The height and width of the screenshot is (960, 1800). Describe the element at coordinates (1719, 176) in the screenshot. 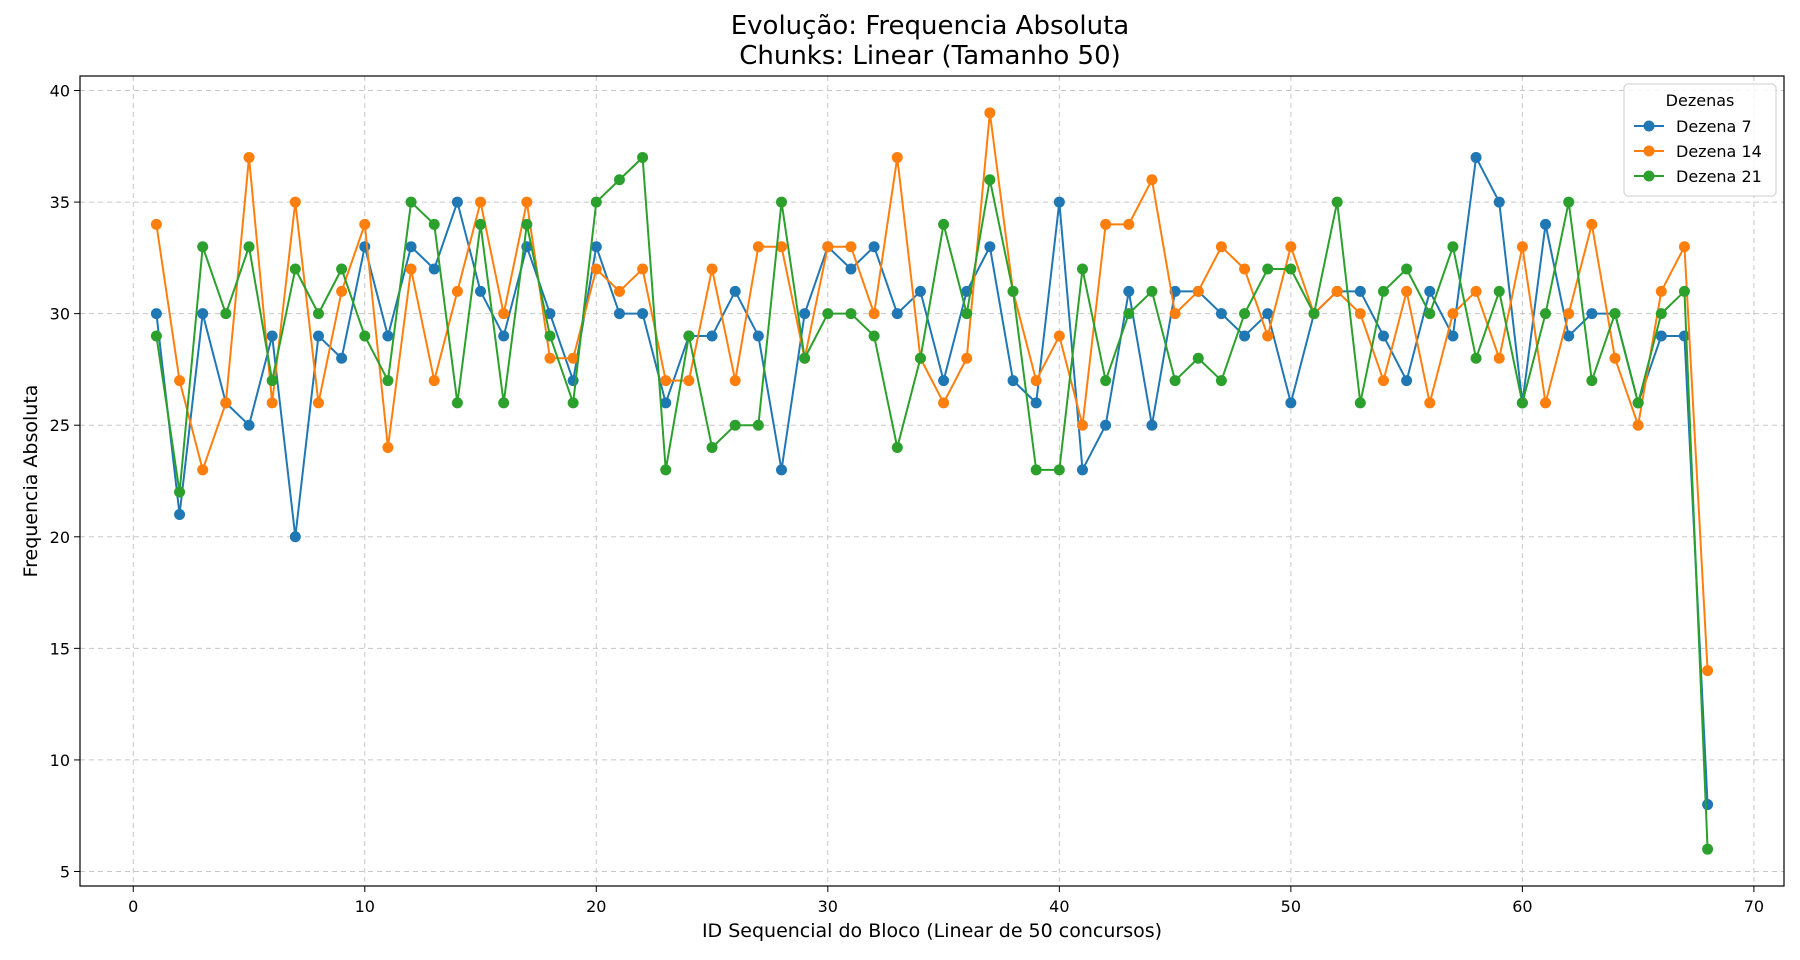

I see `legend-item-label: Dezena 21` at that location.